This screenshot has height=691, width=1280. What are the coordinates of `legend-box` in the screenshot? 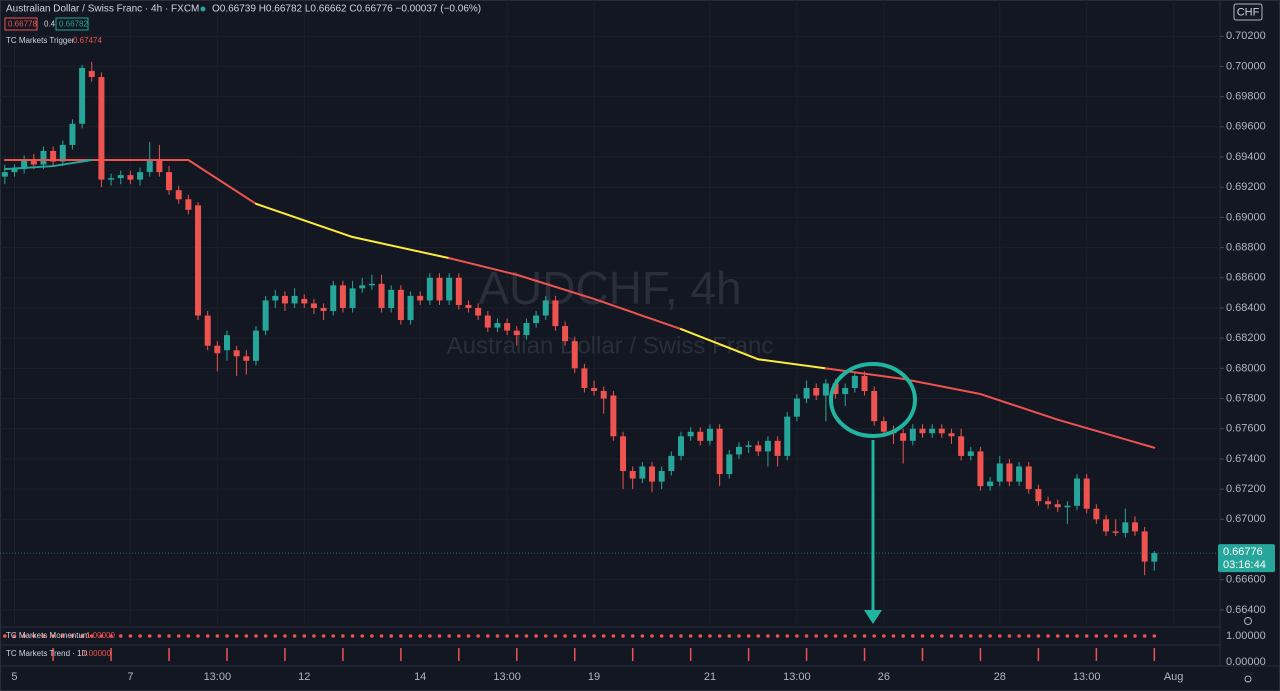 It's located at (72, 24).